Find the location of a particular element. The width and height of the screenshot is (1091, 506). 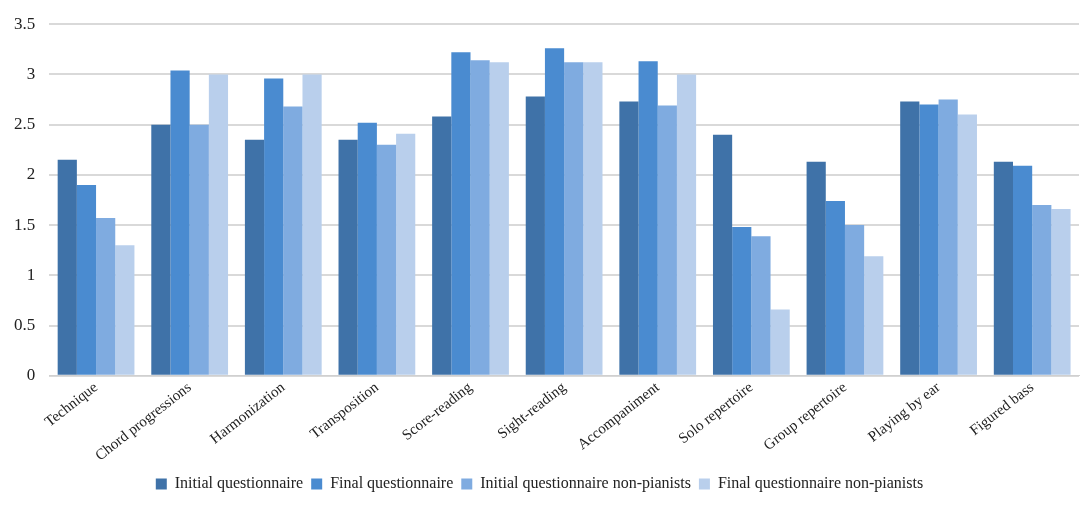

y-tick-label: 1.5 is located at coordinates (25, 224).